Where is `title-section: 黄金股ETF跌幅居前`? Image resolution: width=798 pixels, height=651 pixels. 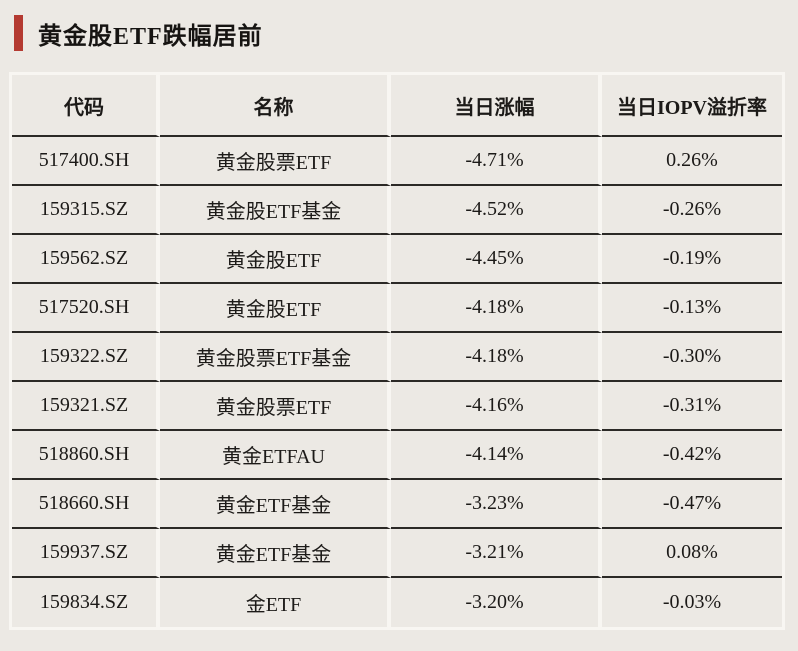
title-section: 黄金股ETF跌幅居前 is located at coordinates (406, 33).